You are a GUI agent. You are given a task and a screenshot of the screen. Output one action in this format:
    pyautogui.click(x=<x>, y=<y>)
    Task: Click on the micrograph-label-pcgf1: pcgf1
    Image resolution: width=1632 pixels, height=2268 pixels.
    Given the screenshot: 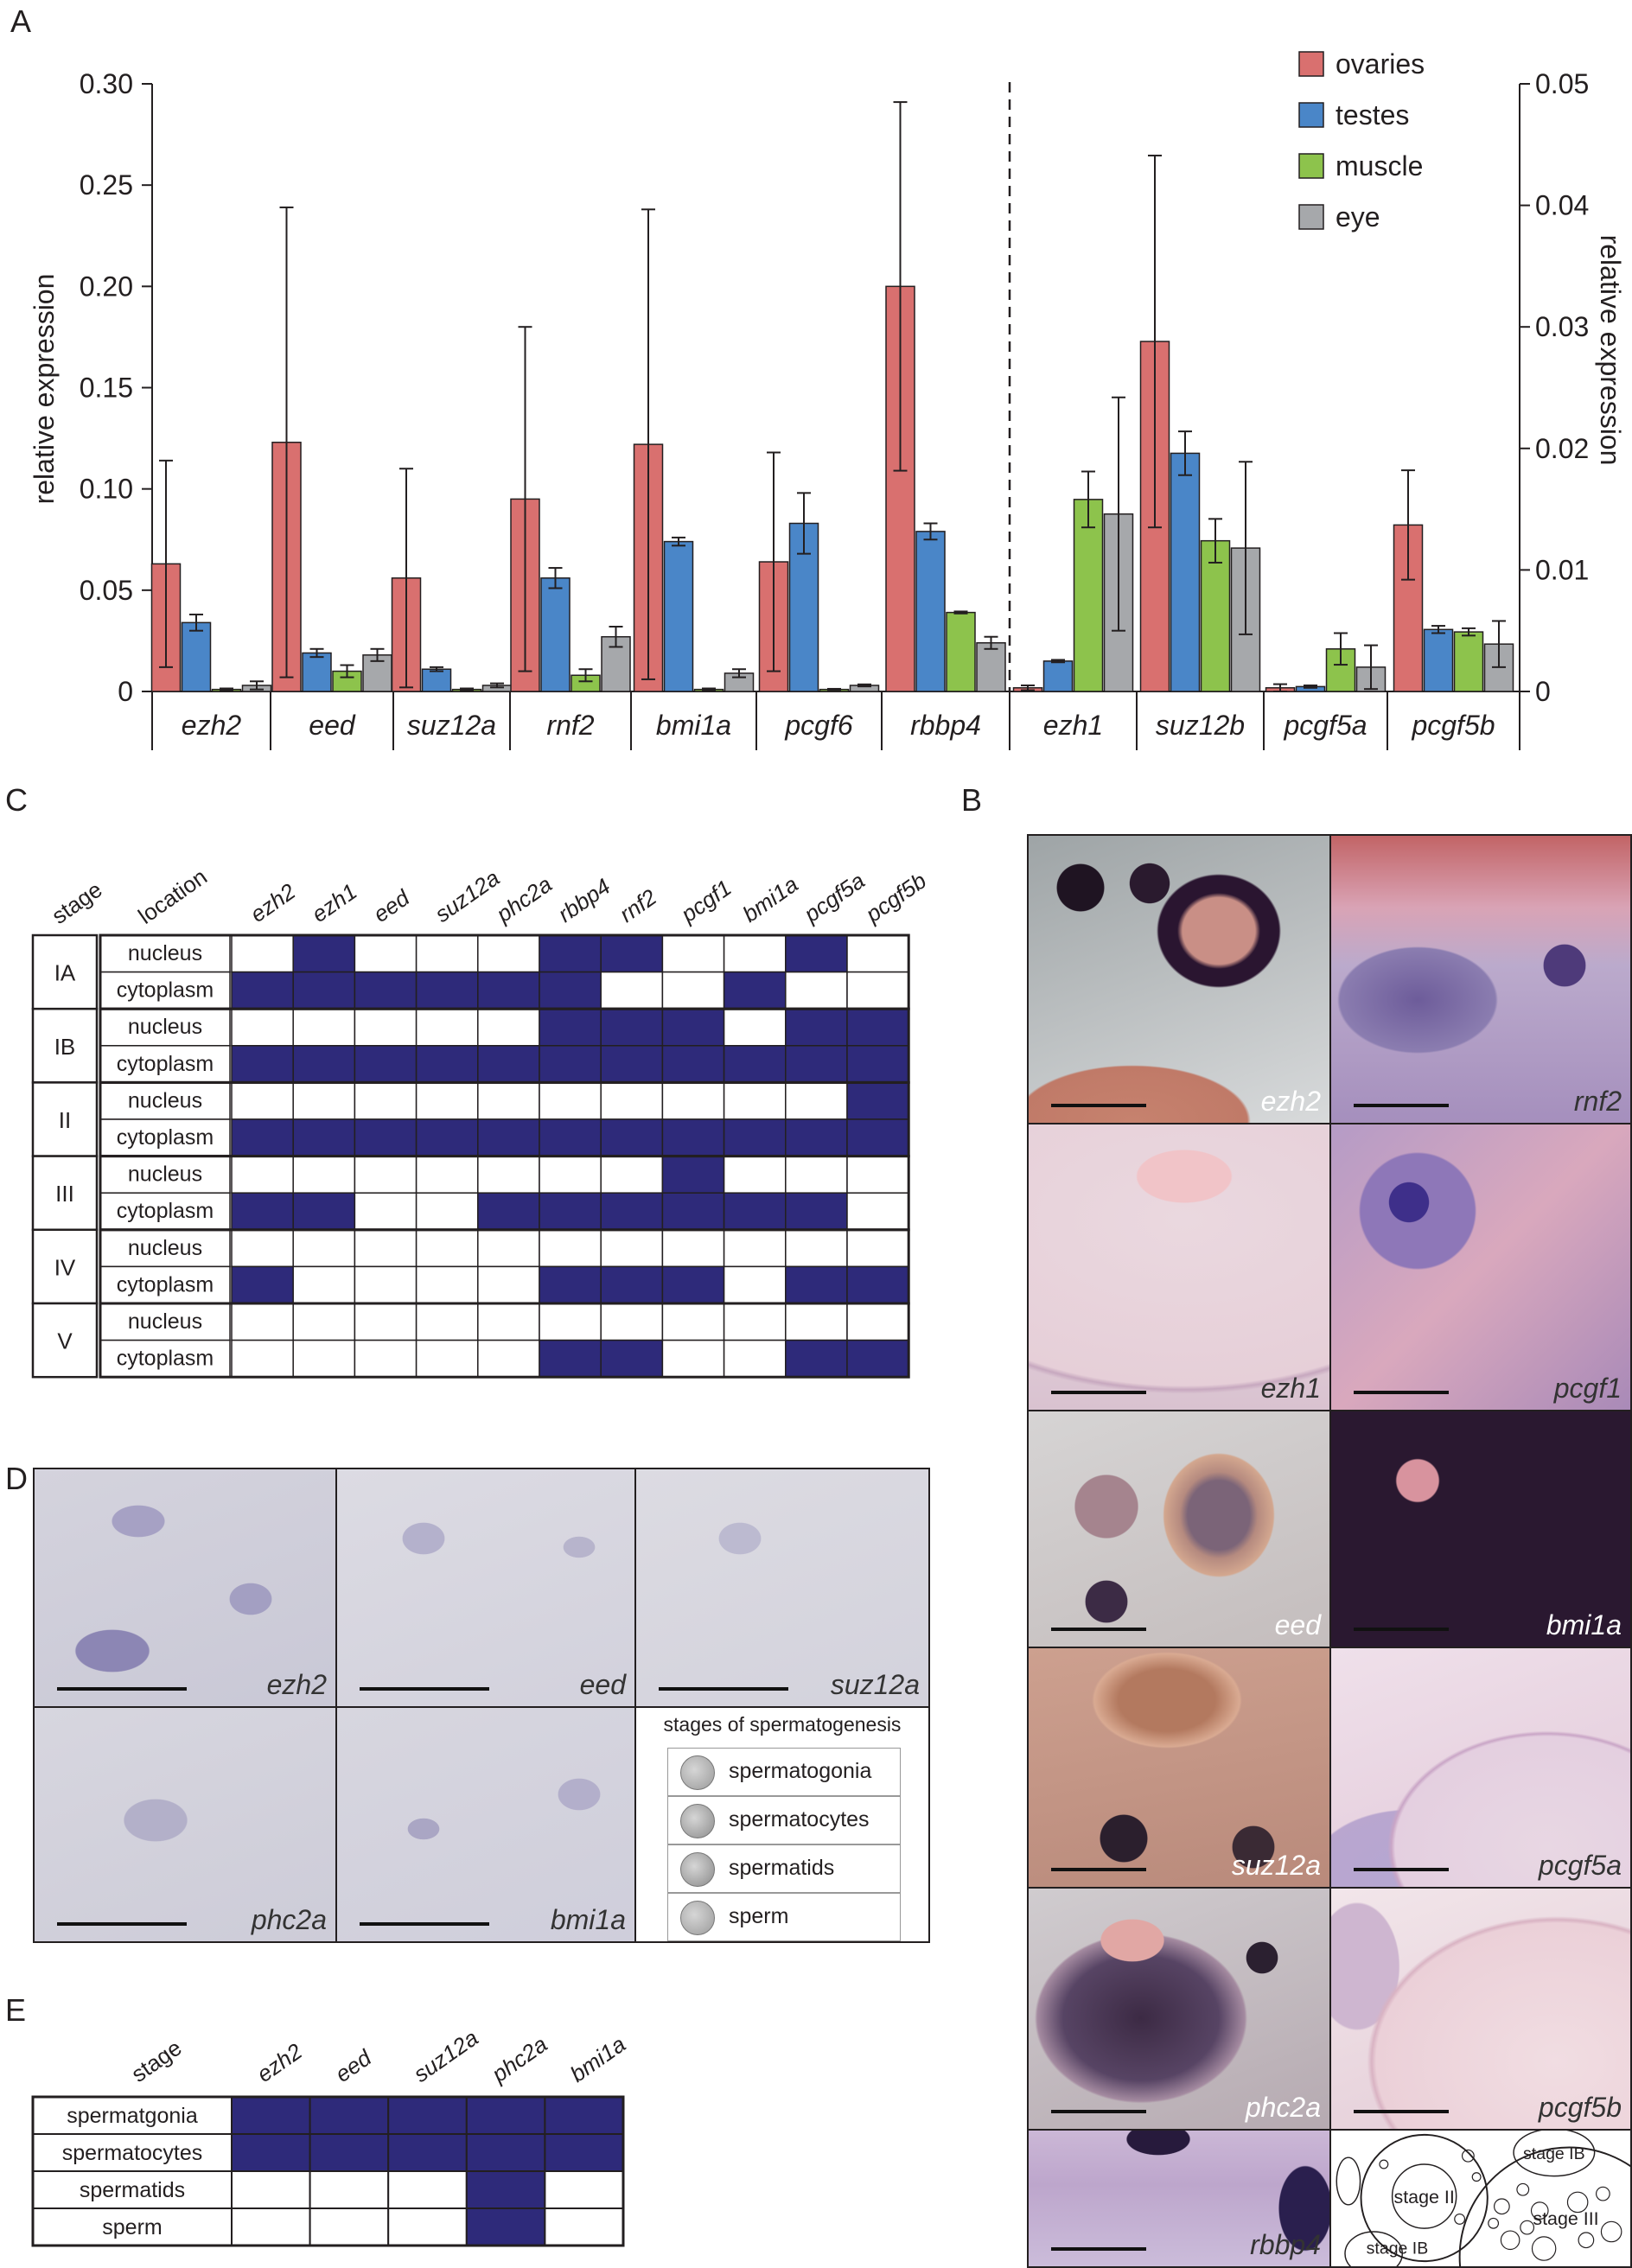 What is the action you would take?
    pyautogui.click(x=1588, y=1388)
    